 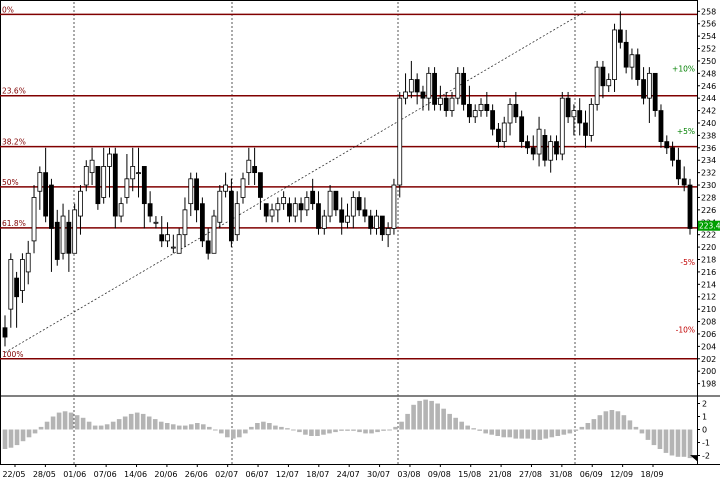 What do you see at coordinates (708, 49) in the screenshot?
I see `price-tick-label: 252` at bounding box center [708, 49].